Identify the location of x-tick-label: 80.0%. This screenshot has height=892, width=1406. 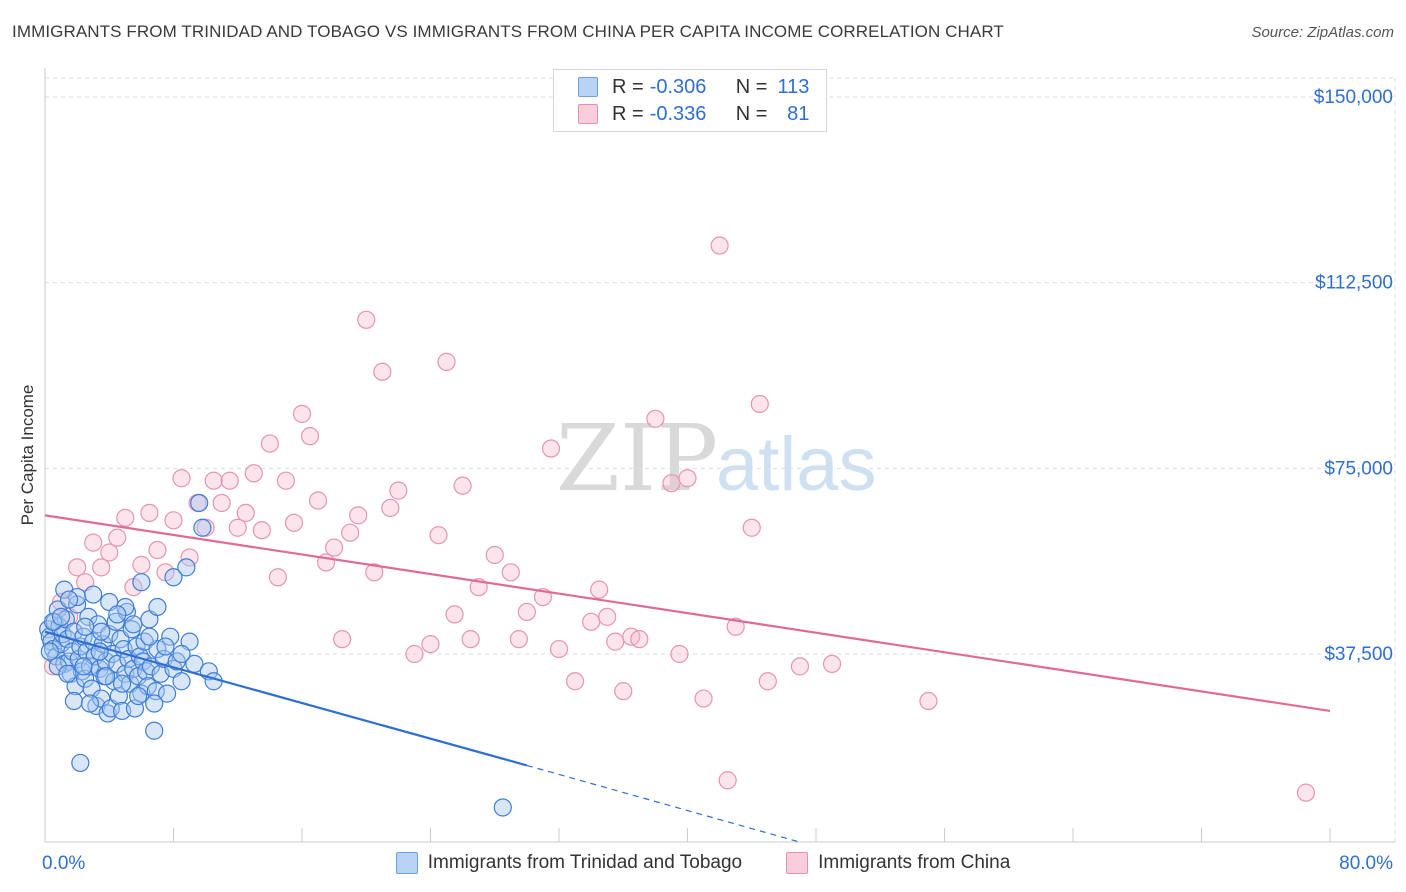
(1366, 863).